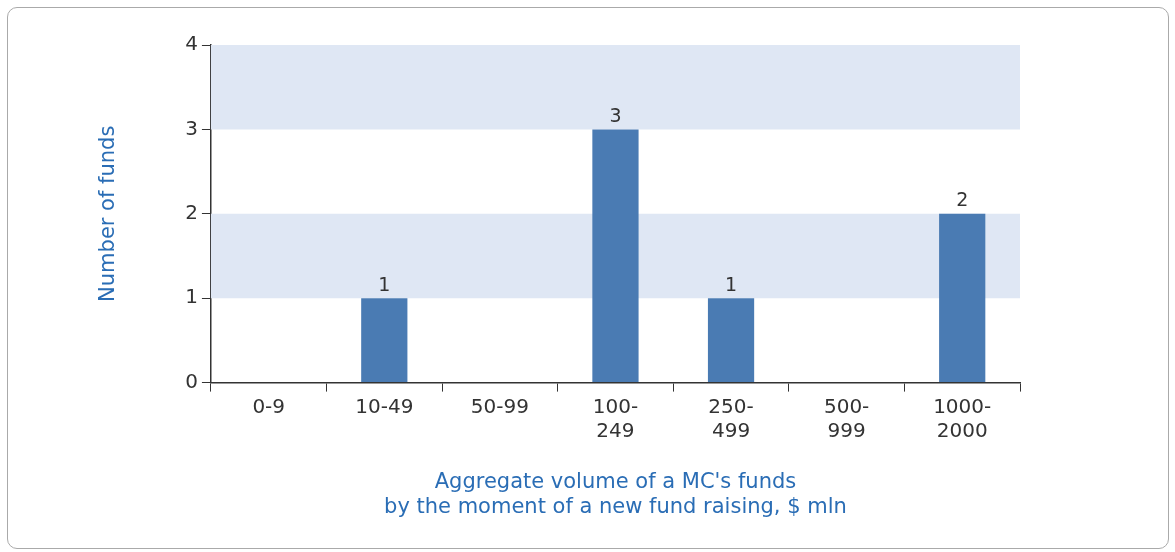 The width and height of the screenshot is (1175, 552). I want to click on y-tick-label: 2, so click(191, 212).